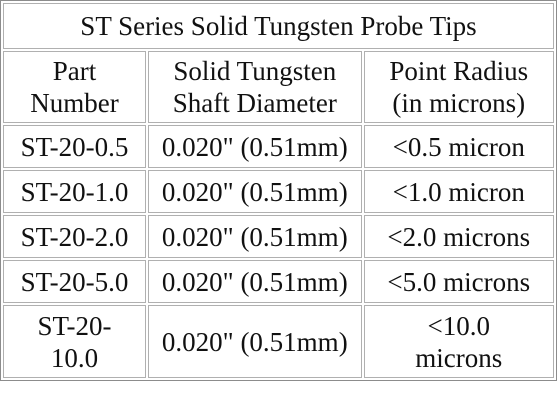  Describe the element at coordinates (458, 87) in the screenshot. I see `header-cell: Point Radius (in microns)` at that location.